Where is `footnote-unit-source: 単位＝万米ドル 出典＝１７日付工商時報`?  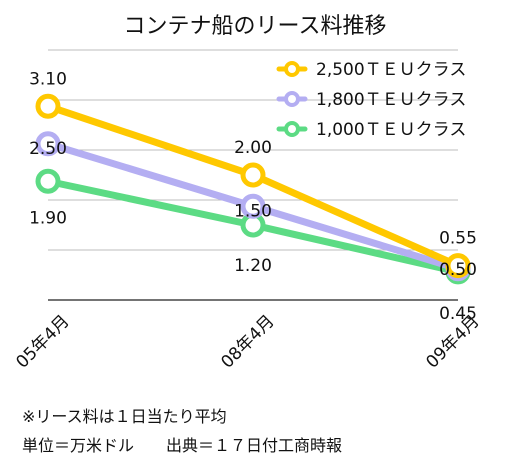
footnote-unit-source: 単位＝万米ドル 出典＝１７日付工商時報 is located at coordinates (182, 445).